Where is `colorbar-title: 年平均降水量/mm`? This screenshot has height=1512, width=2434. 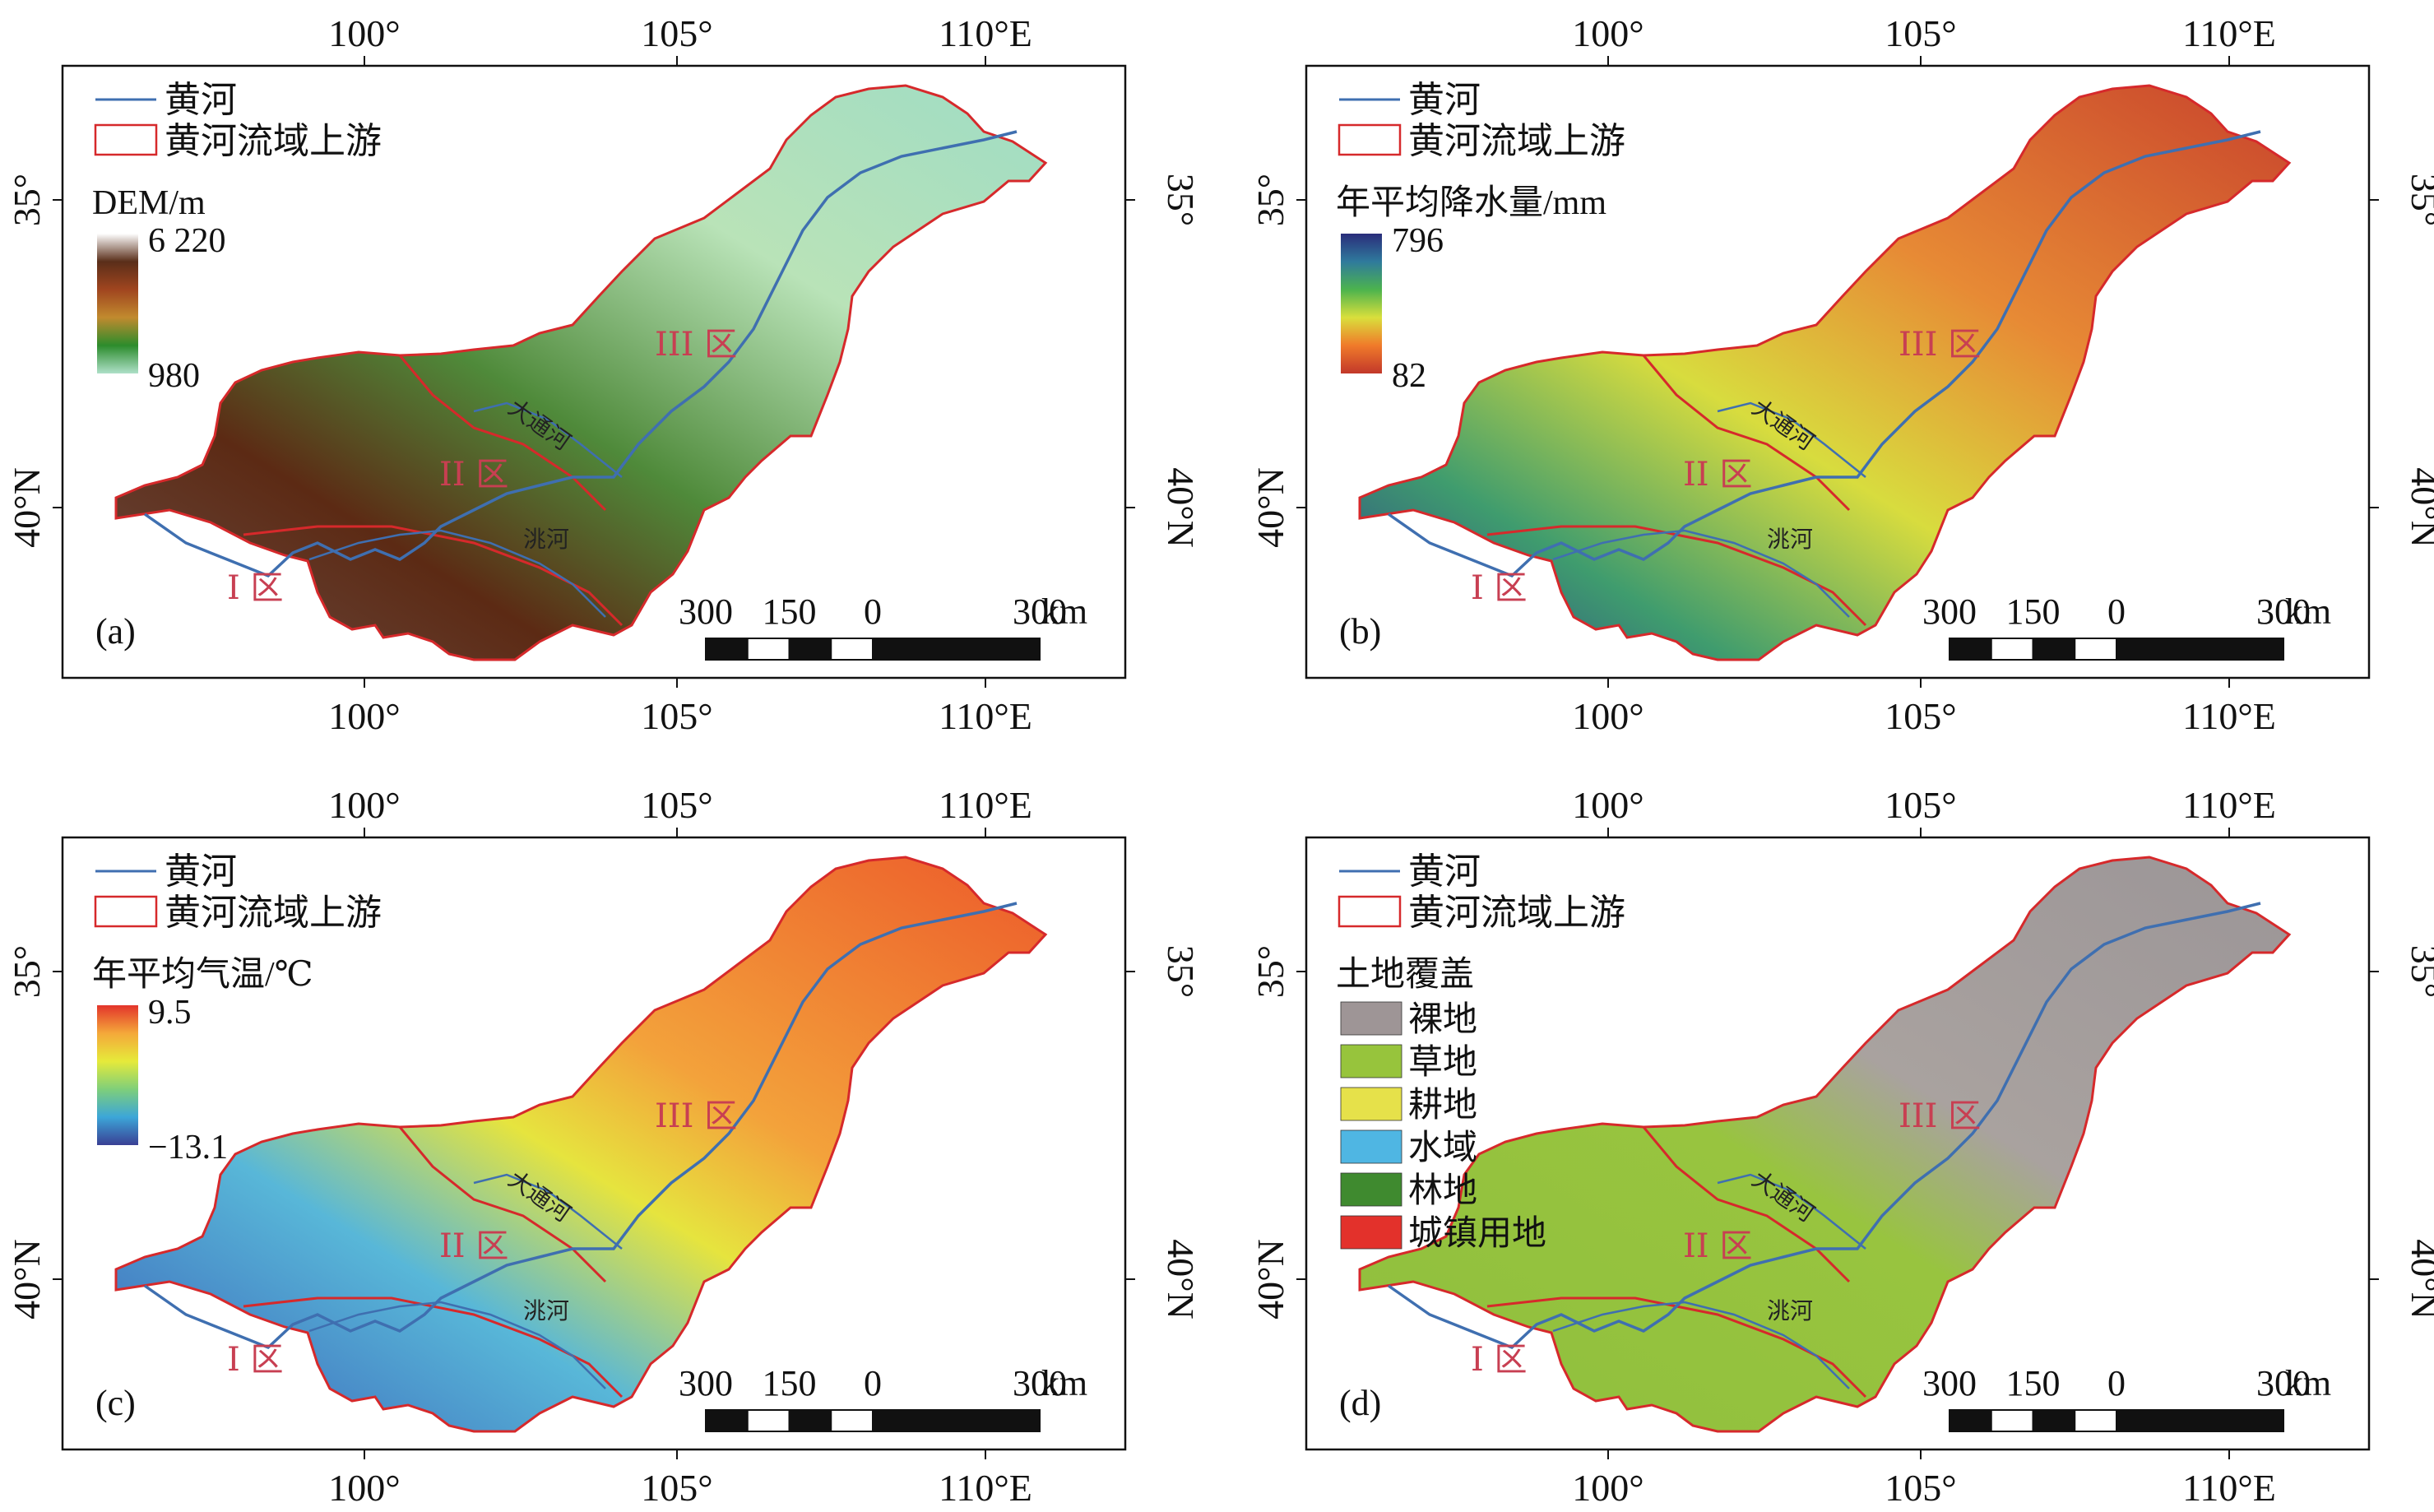
colorbar-title: 年平均降水量/mm is located at coordinates (1471, 202).